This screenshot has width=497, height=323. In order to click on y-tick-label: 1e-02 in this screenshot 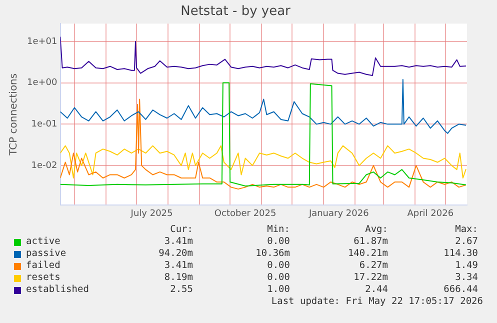, I will do `click(44, 165)`.